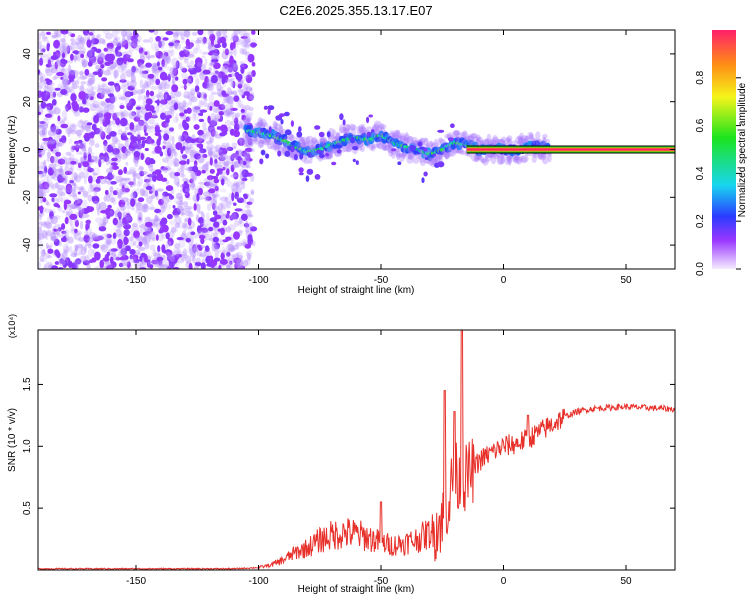  What do you see at coordinates (718, 173) in the screenshot?
I see `colorbar-ticks: 0.00.20.40.60.8` at bounding box center [718, 173].